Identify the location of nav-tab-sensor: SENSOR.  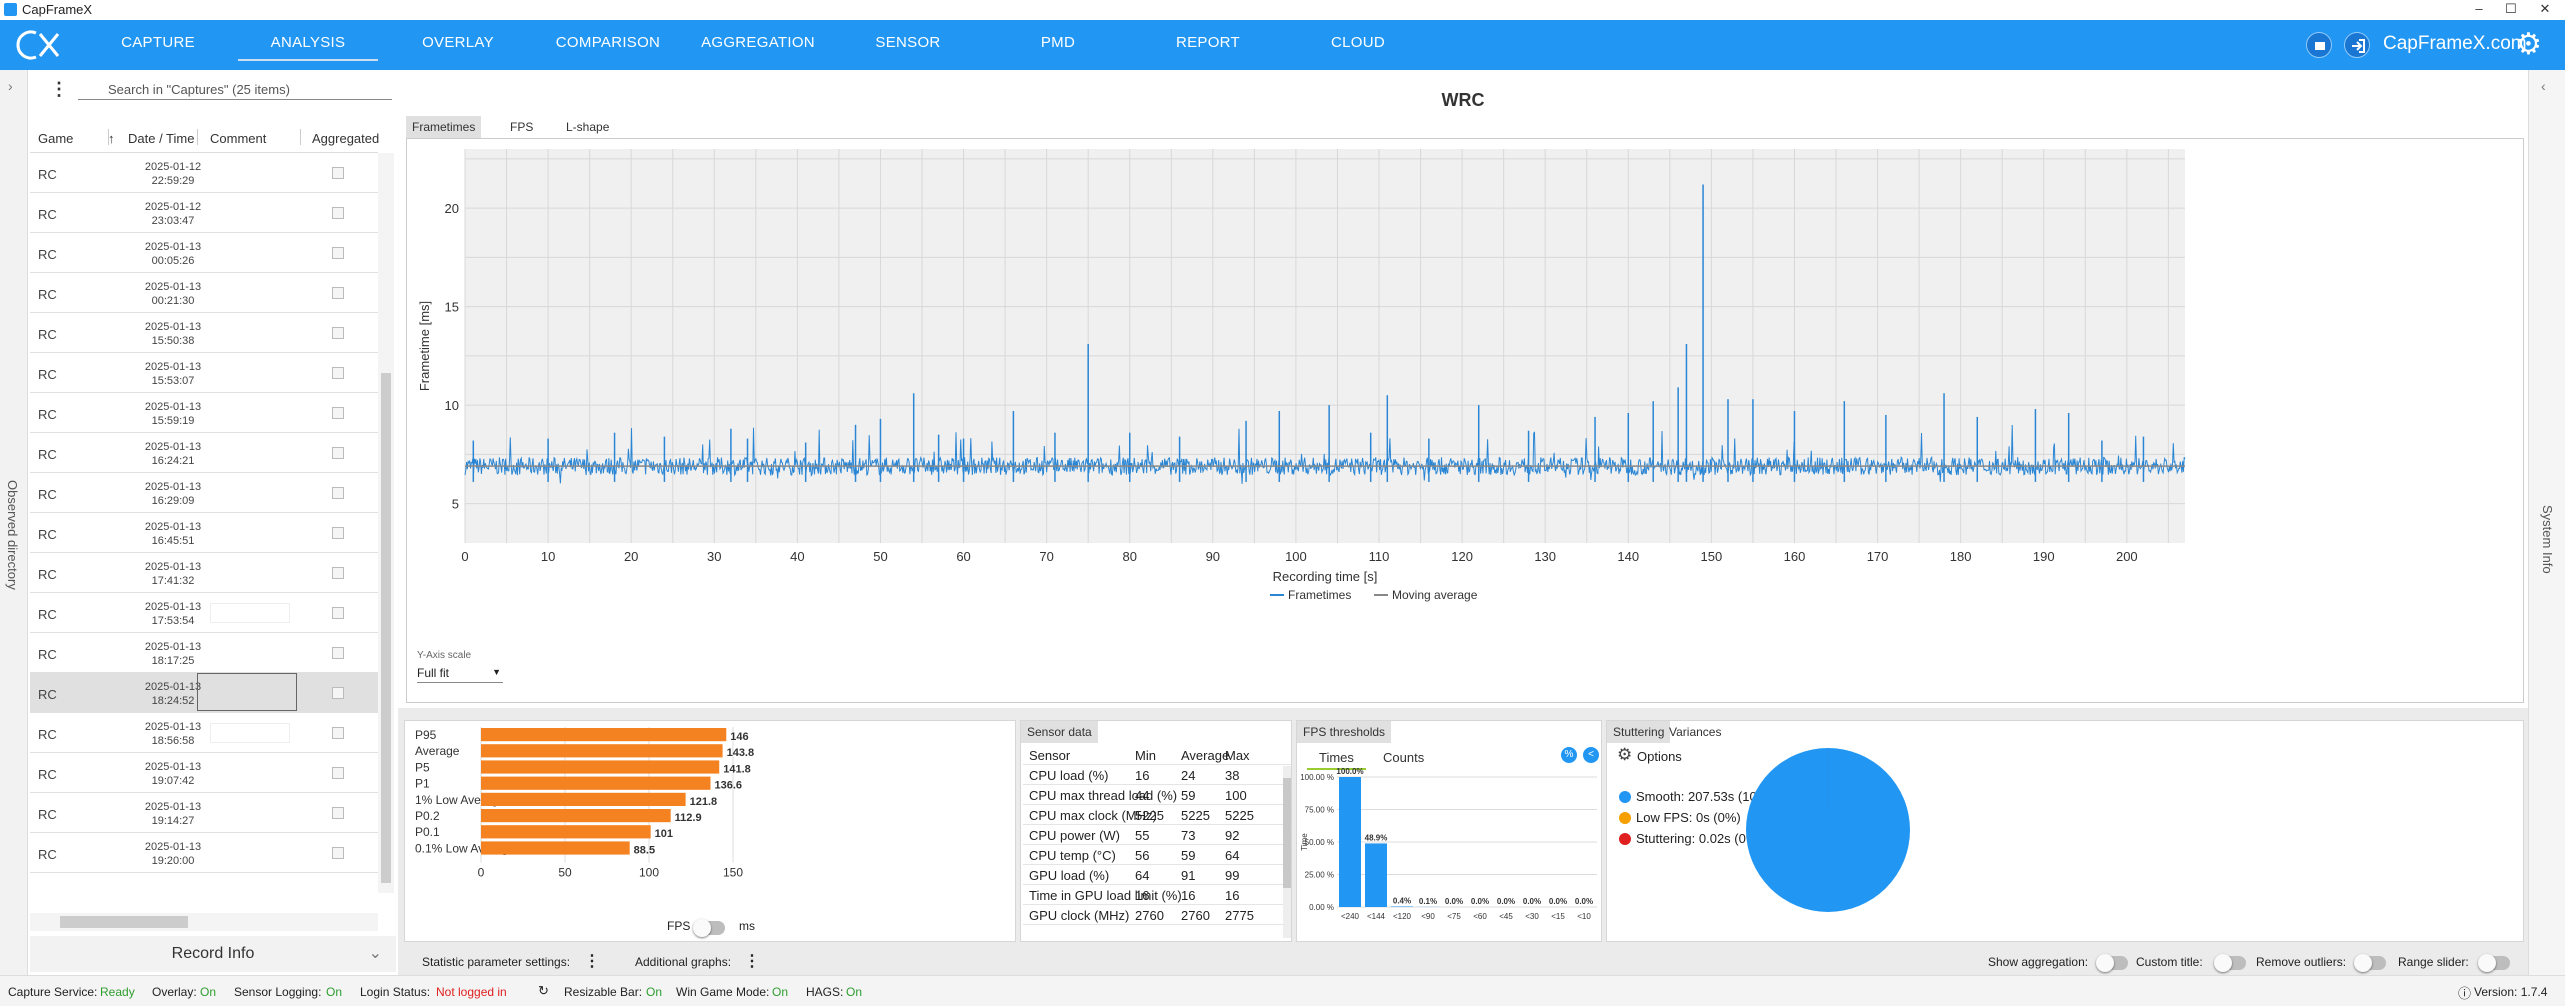
(908, 42).